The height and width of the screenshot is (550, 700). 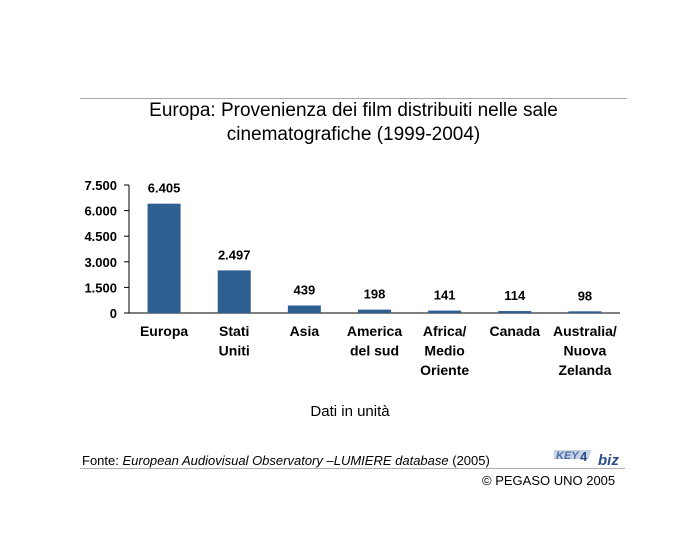 What do you see at coordinates (584, 370) in the screenshot?
I see `x-tick-label: Zelanda` at bounding box center [584, 370].